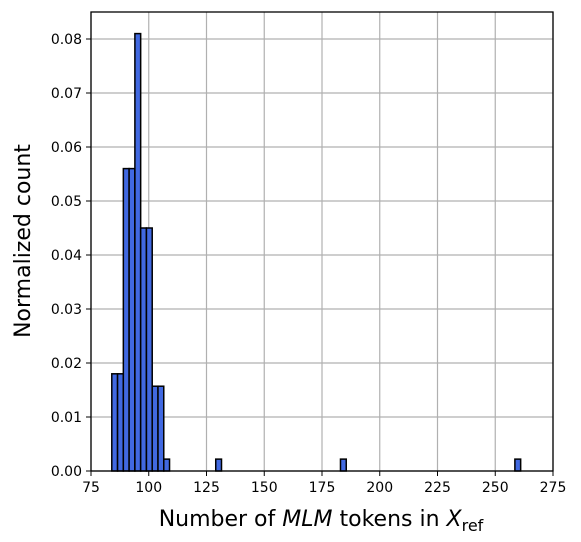  Describe the element at coordinates (23, 241) in the screenshot. I see `y-axis-label: Normalized count` at that location.